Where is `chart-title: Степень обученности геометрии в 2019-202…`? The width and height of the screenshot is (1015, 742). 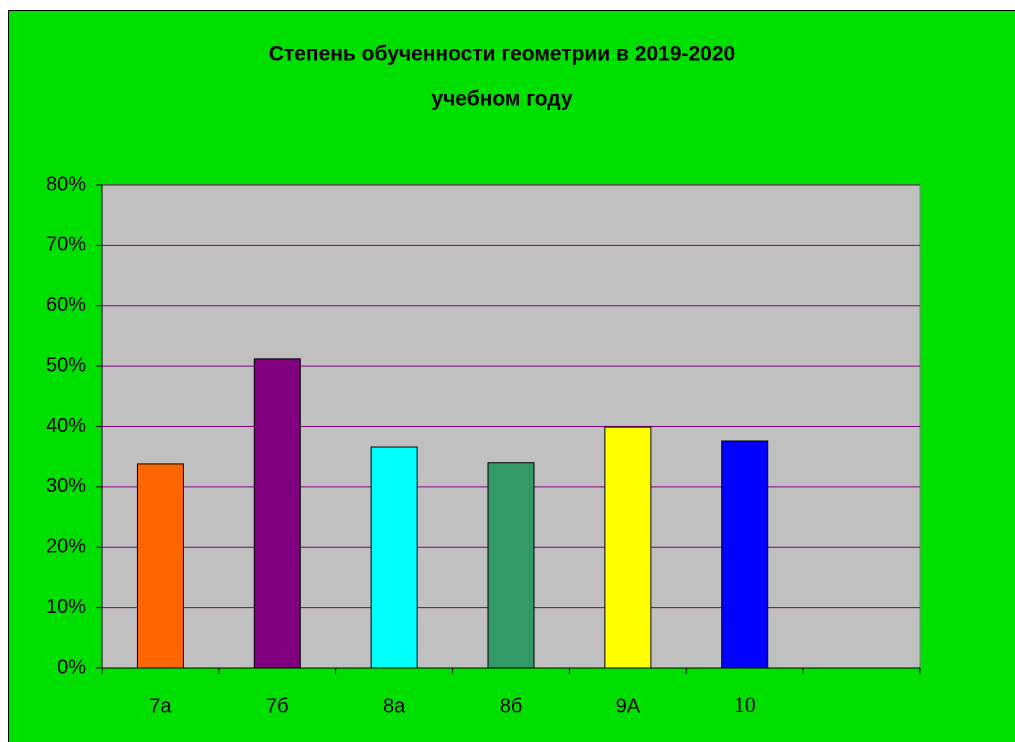
chart-title: Степень обученности геометрии в 2019-202… is located at coordinates (502, 54).